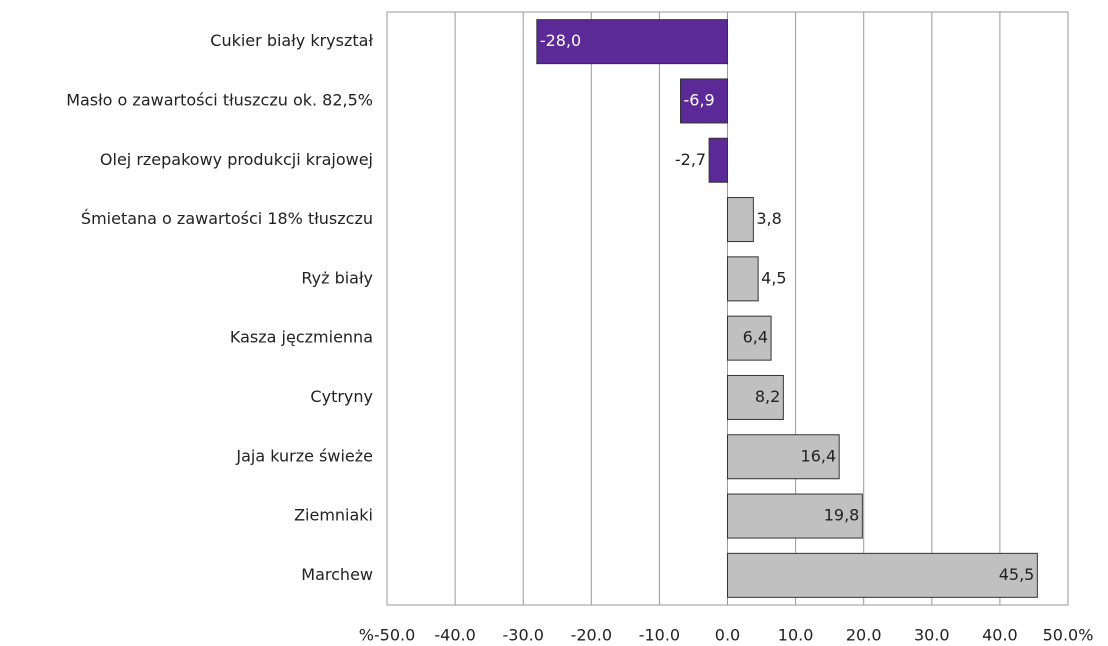  I want to click on y-tick-label: Kasza jęczmienna, so click(301, 337).